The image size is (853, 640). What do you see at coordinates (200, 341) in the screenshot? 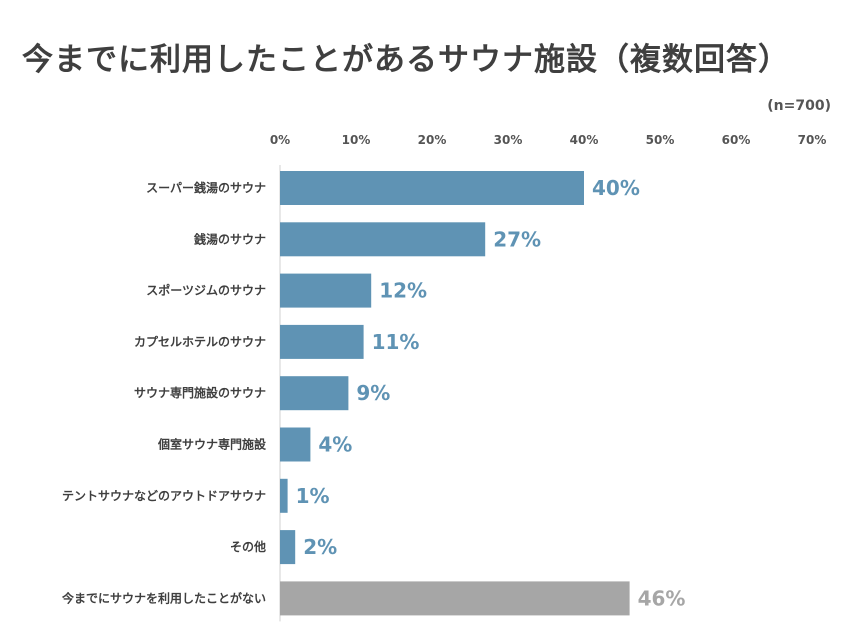
I see `category-label: カプセルホテルのサウナ` at bounding box center [200, 341].